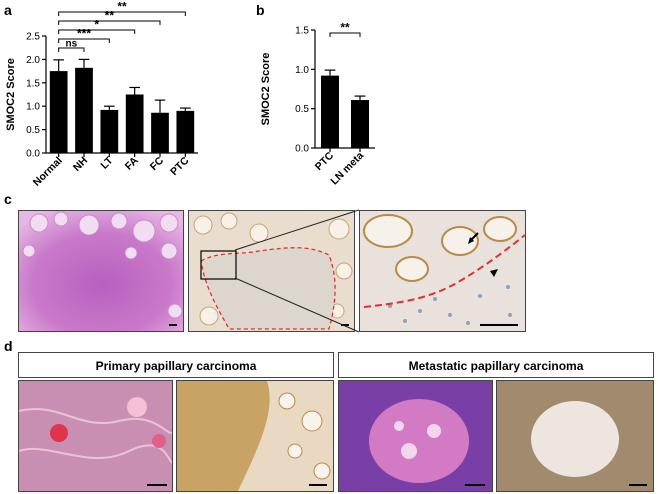 This screenshot has width=658, height=494. What do you see at coordinates (260, 10) in the screenshot?
I see `panel-label-b: b` at bounding box center [260, 10].